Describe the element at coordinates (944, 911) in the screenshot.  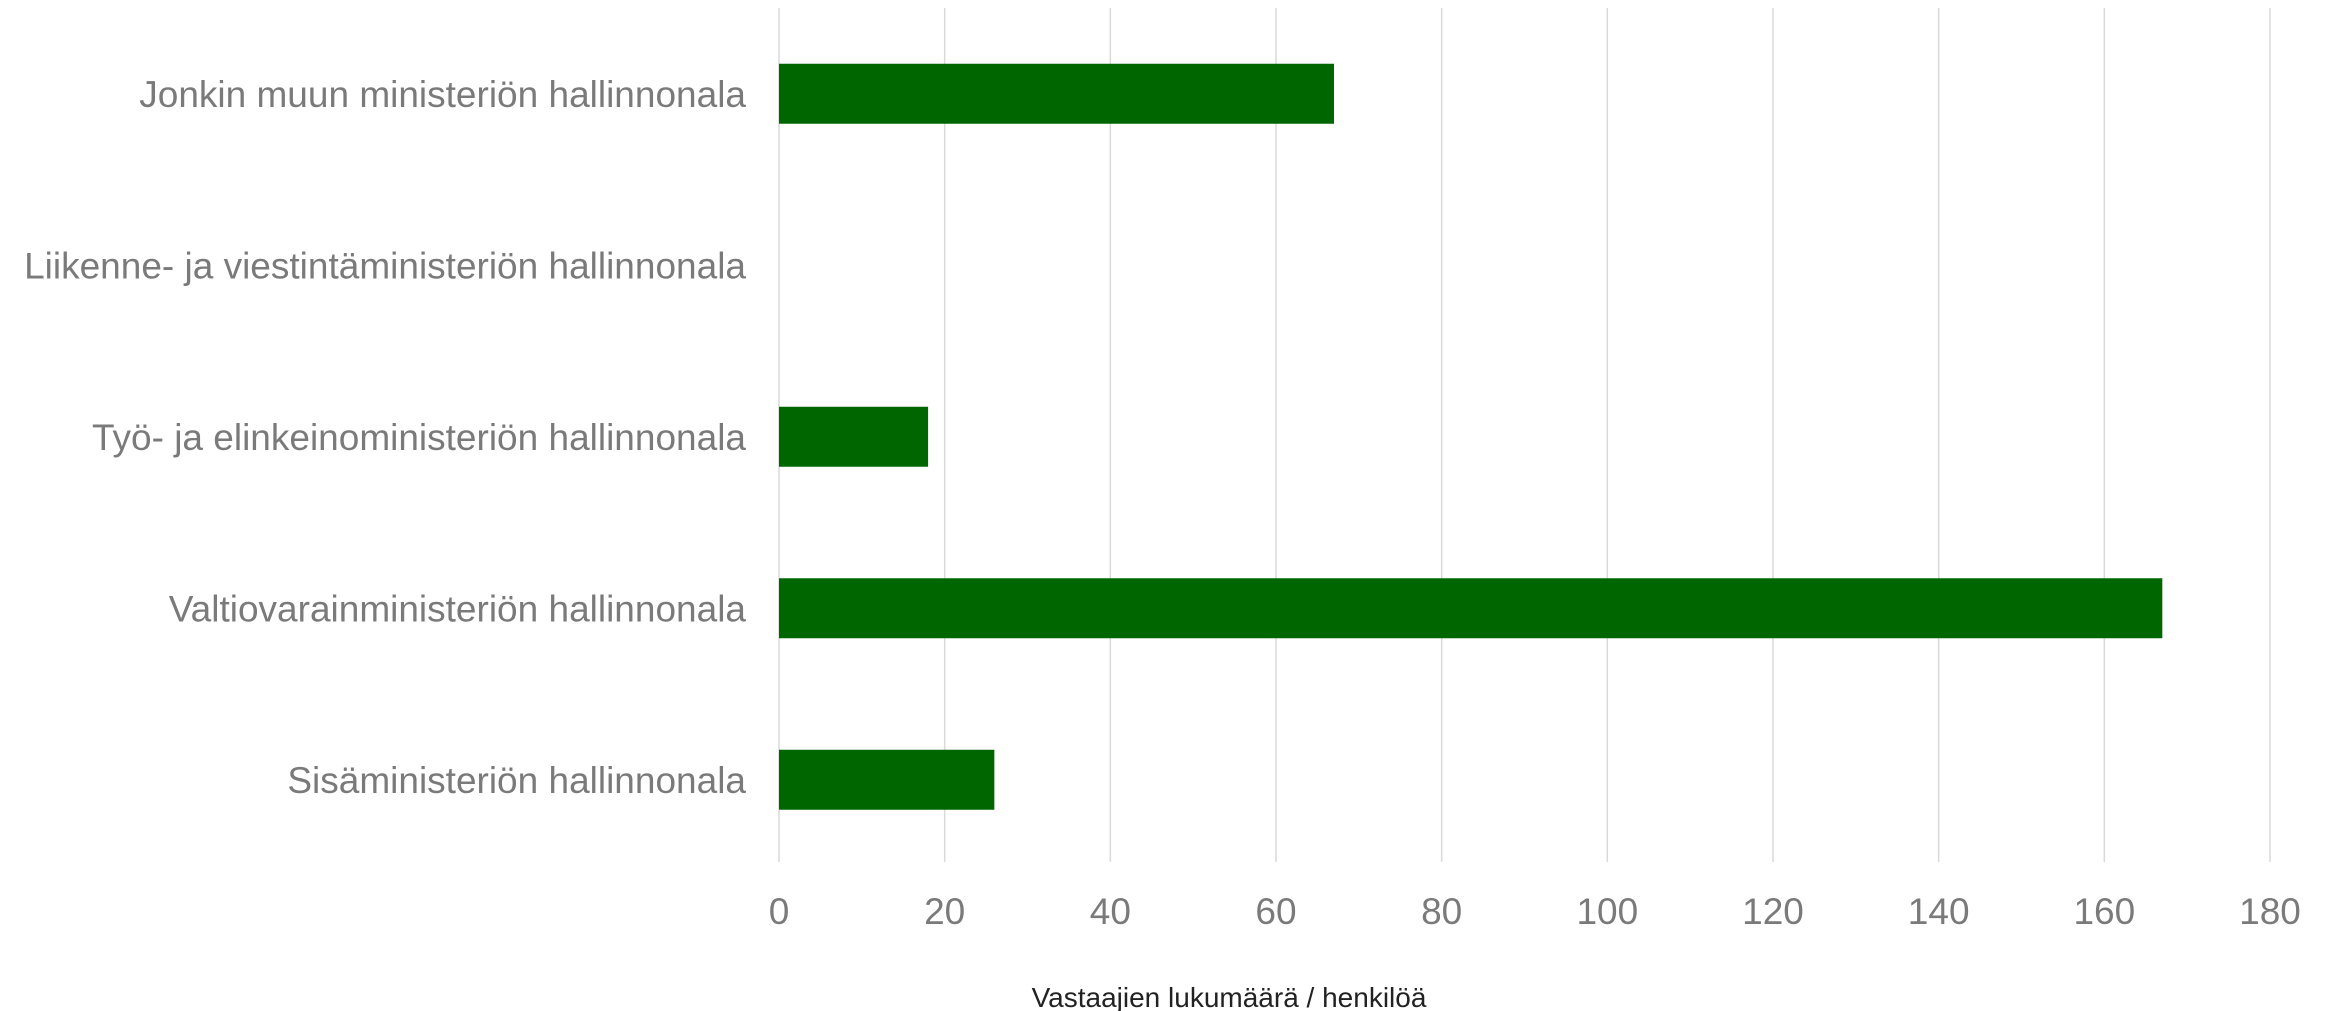
I see `x-tick-label: 20` at that location.